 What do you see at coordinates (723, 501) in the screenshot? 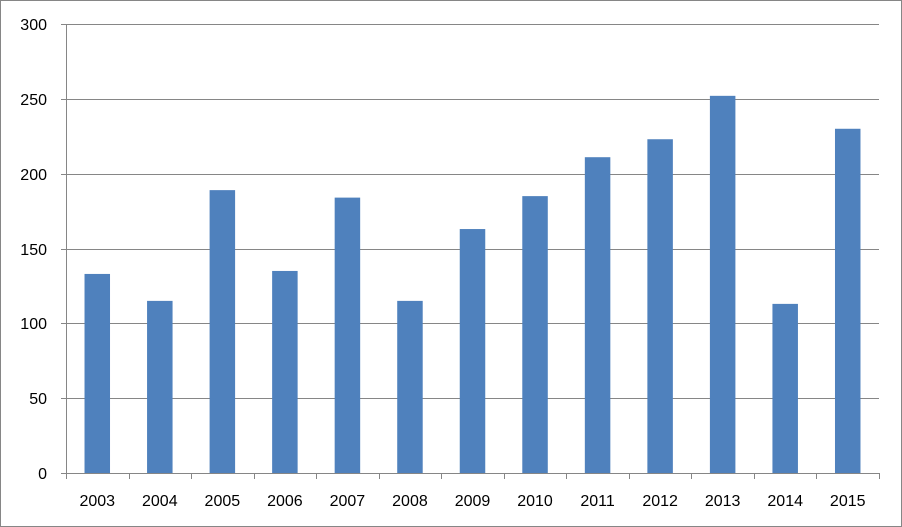
I see `x-tick-label: 2013` at bounding box center [723, 501].